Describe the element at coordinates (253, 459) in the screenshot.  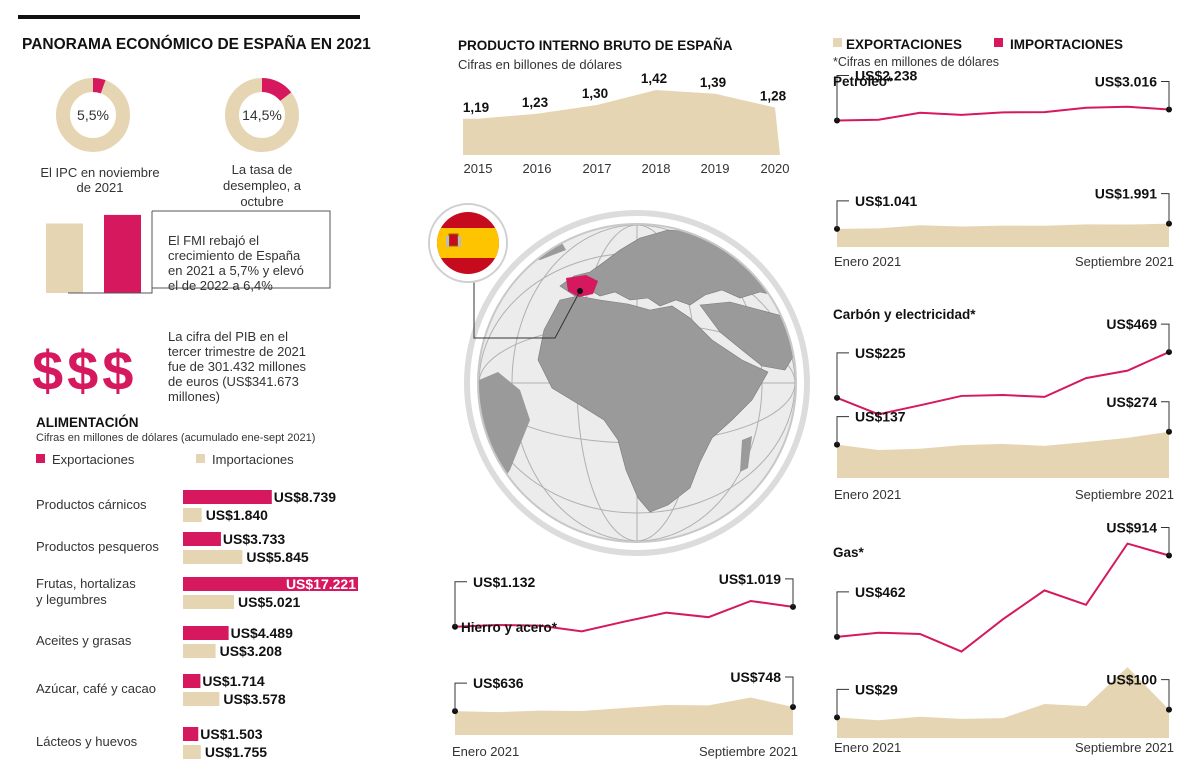
I see `legend-import-label: Importaciones` at that location.